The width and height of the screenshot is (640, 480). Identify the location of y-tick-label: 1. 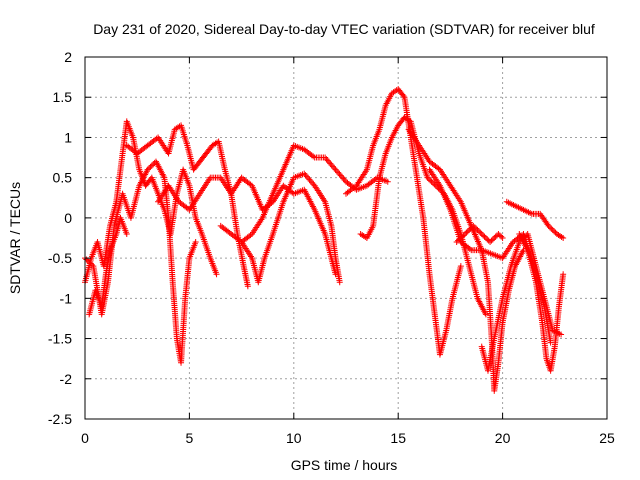
(68, 137).